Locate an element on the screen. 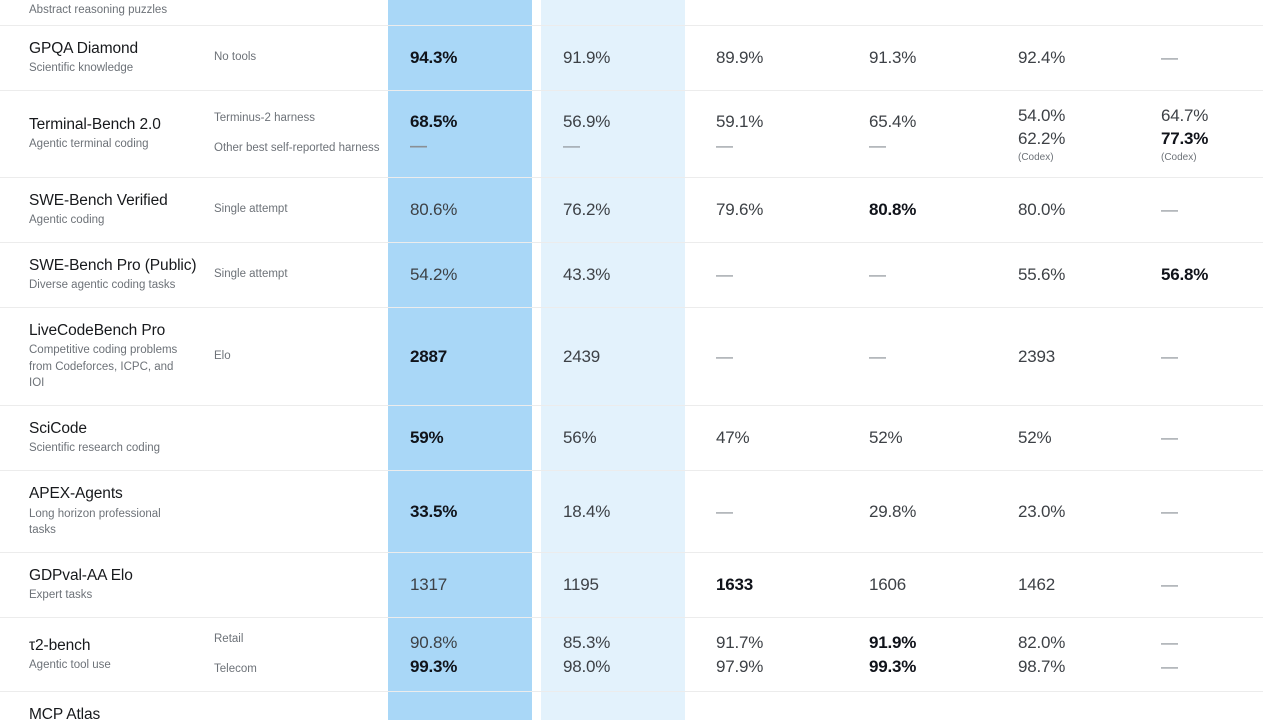  value-cell: 68.5% — is located at coordinates (464, 133).